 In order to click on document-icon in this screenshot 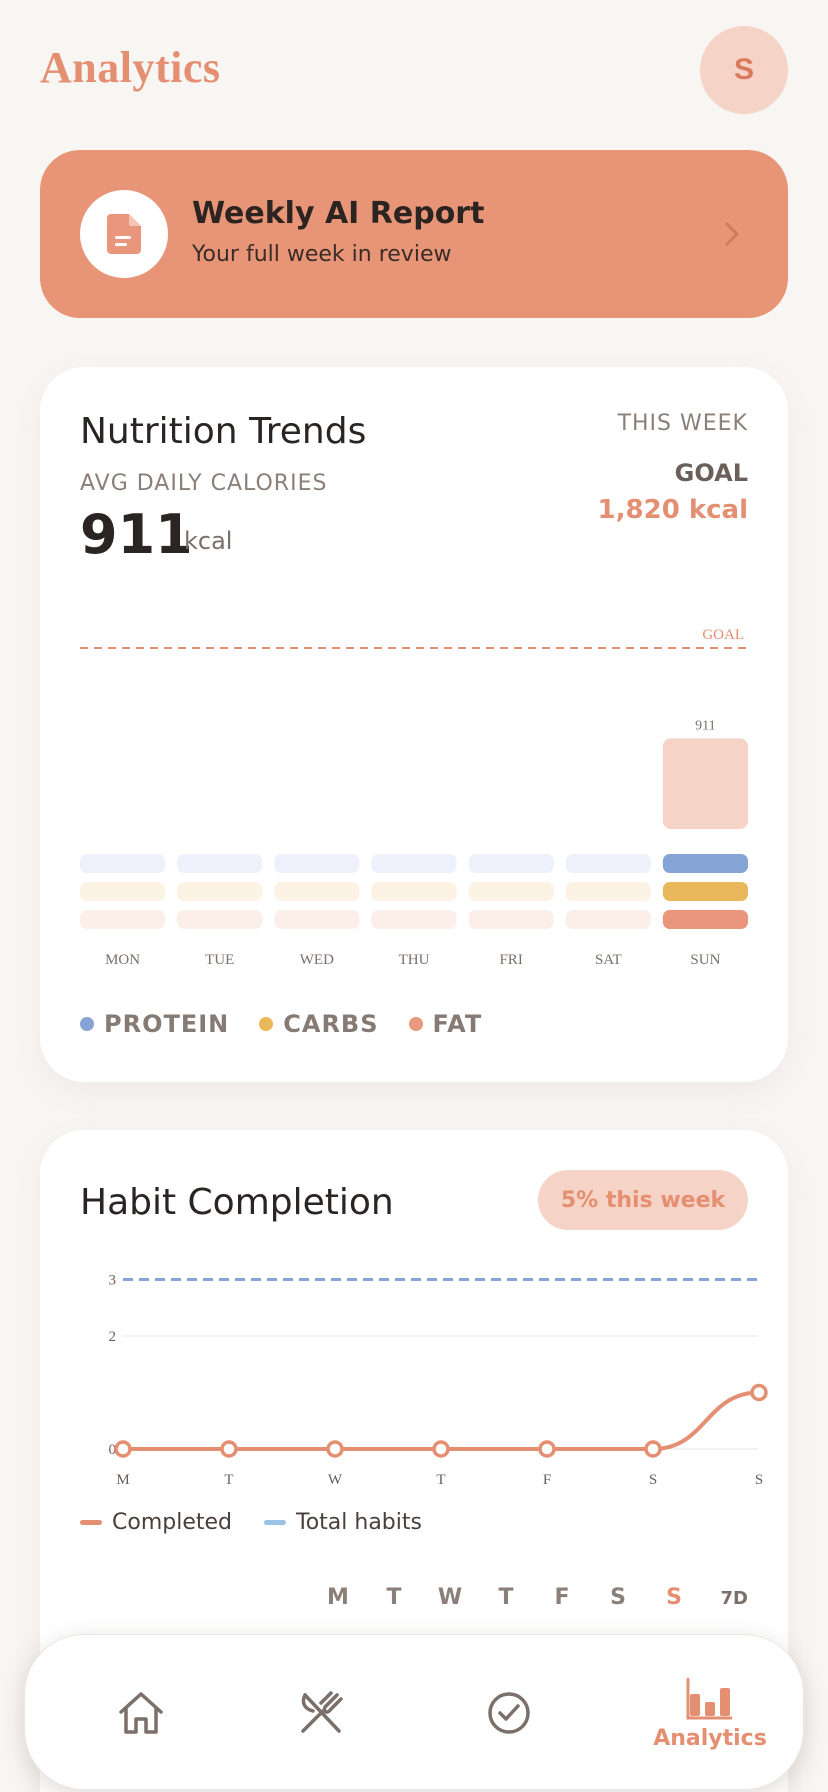, I will do `click(124, 234)`.